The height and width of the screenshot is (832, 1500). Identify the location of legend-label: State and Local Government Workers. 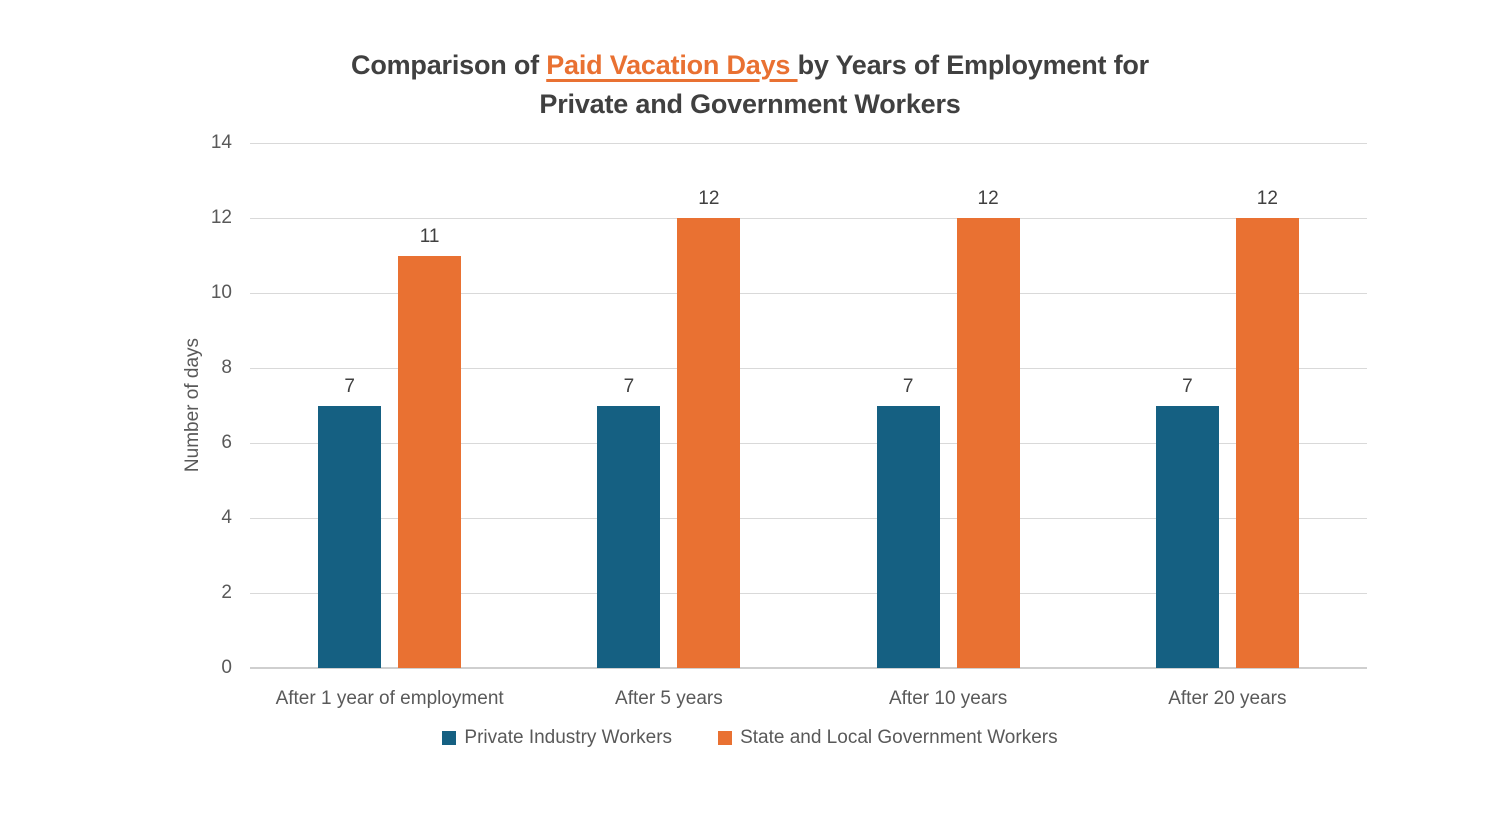
(899, 737).